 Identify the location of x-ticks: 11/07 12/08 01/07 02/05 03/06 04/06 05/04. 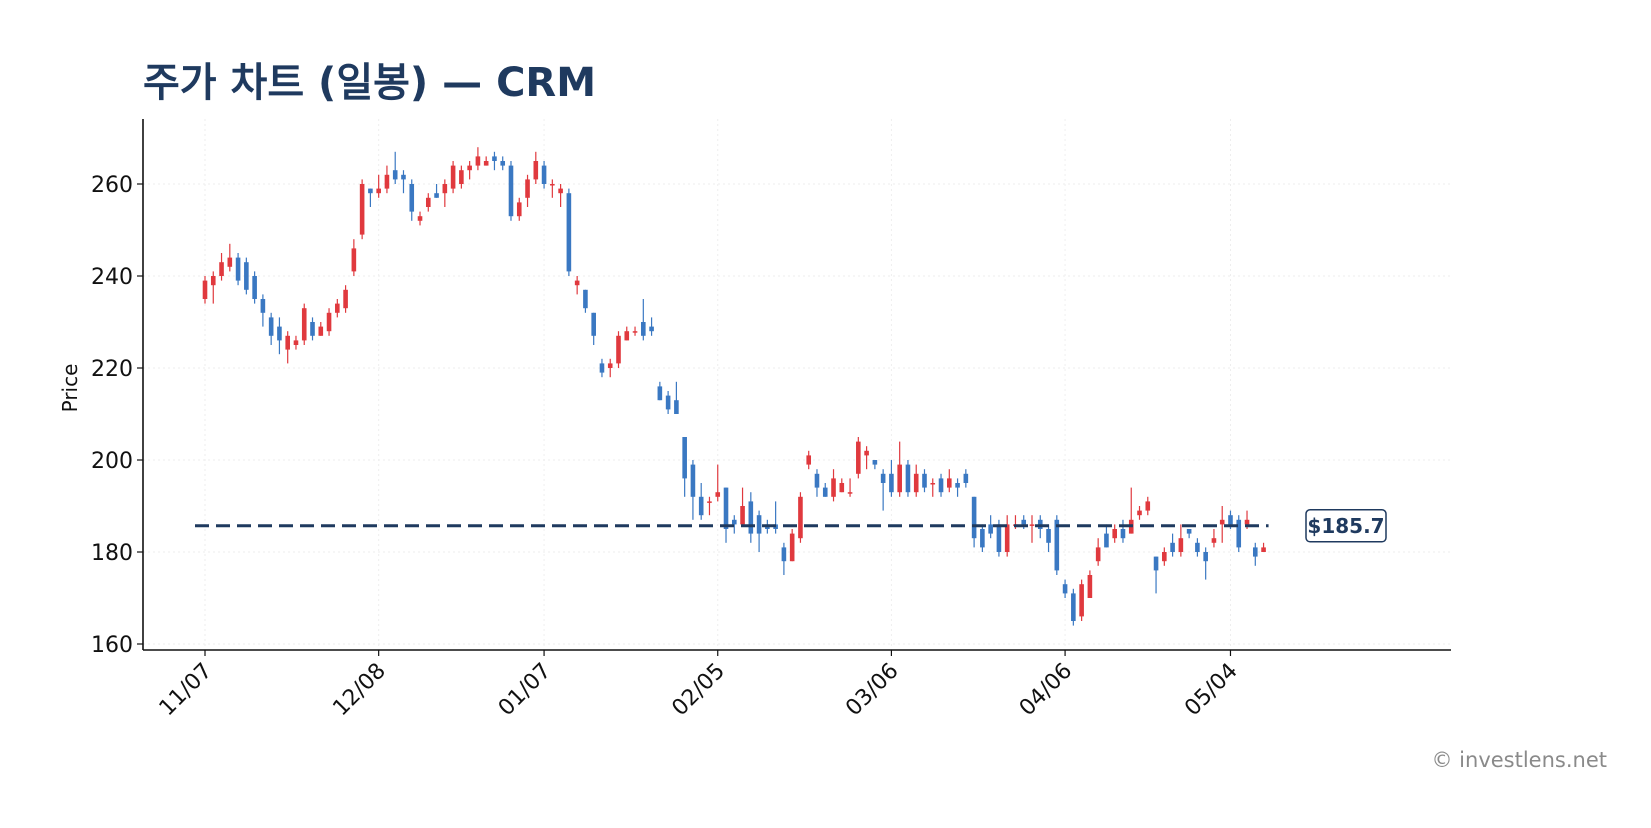
(699, 685).